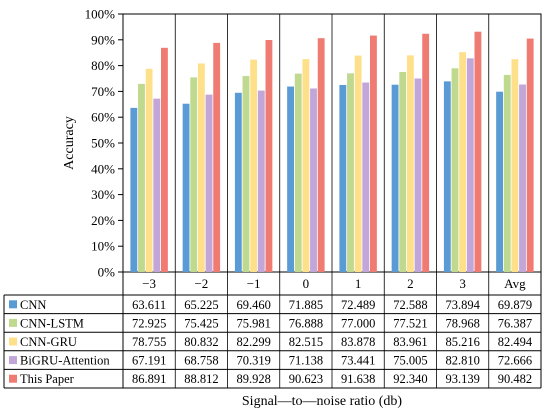 Image resolution: width=550 pixels, height=420 pixels. Describe the element at coordinates (306, 323) in the screenshot. I see `data-value-label: 76.888` at that location.